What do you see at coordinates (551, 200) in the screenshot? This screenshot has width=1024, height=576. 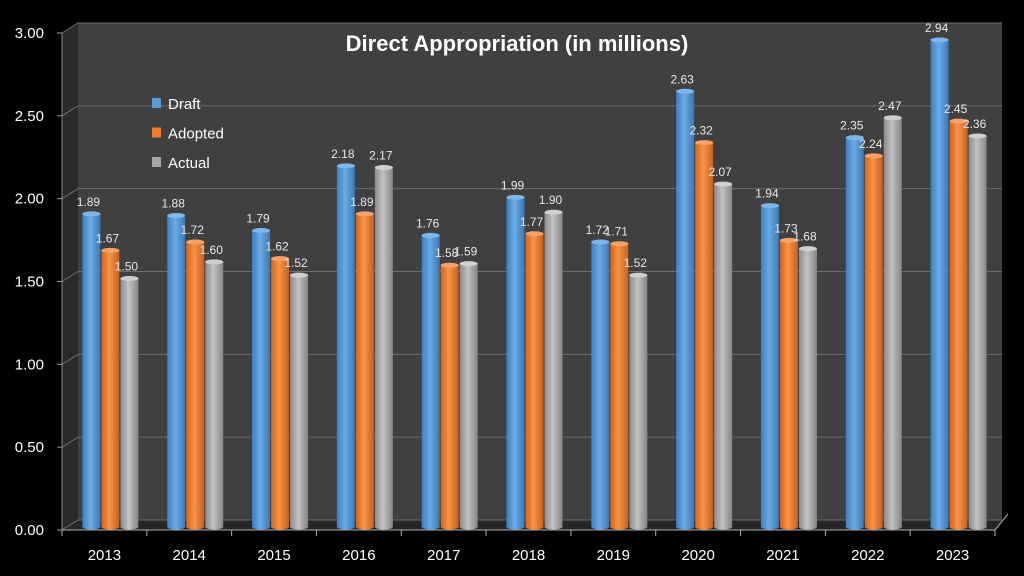 I see `data-label: 1.90` at bounding box center [551, 200].